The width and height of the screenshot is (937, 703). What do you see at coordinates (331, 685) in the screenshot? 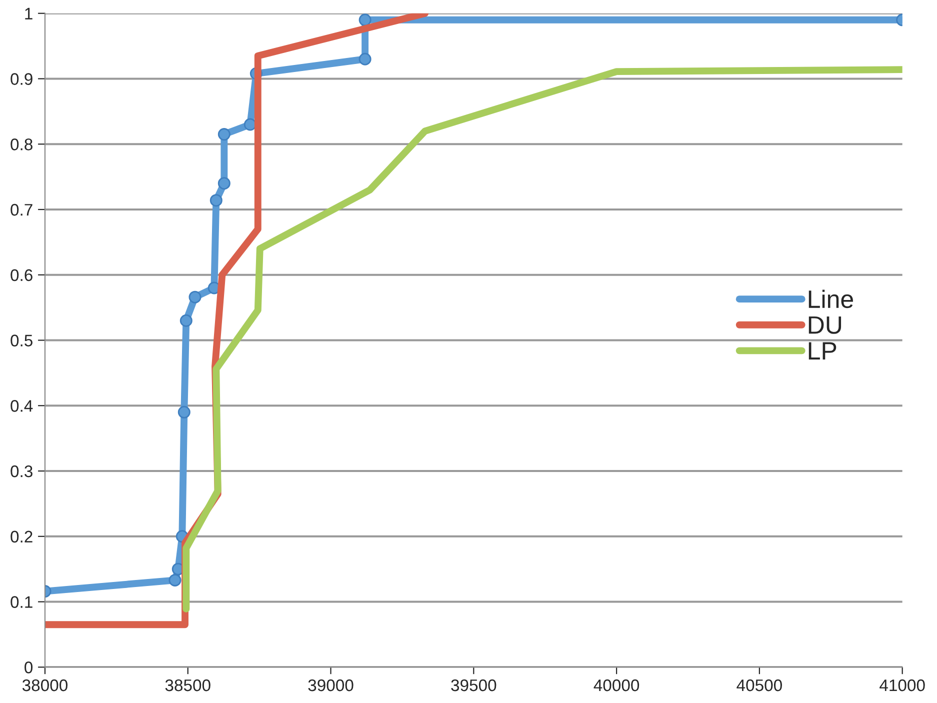
I see `x-tick-label: 39000` at bounding box center [331, 685].